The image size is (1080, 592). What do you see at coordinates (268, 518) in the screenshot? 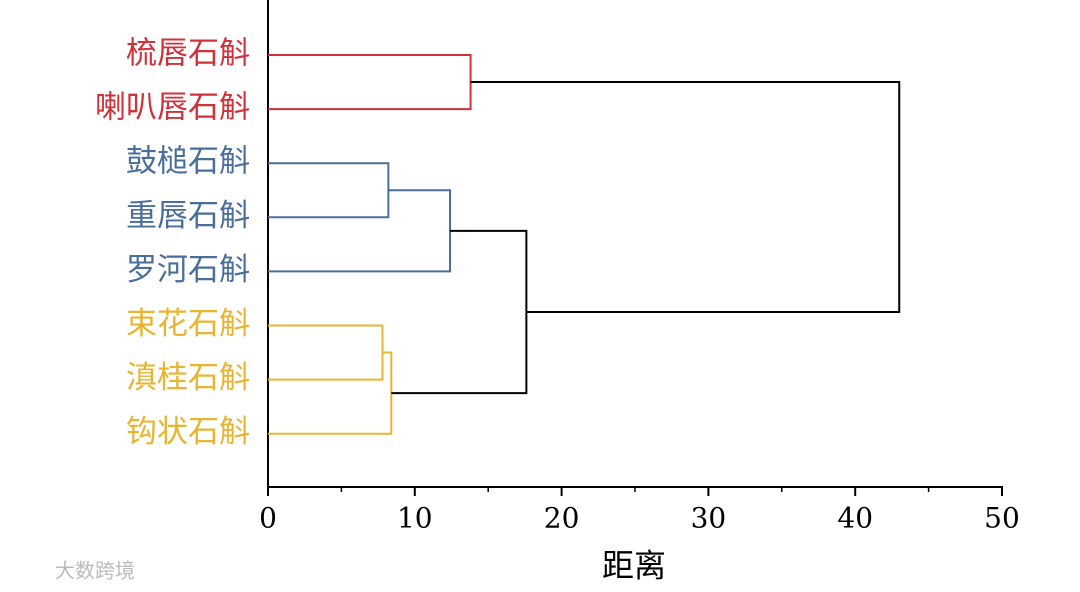
I see `x-tick-label: 0` at bounding box center [268, 518].